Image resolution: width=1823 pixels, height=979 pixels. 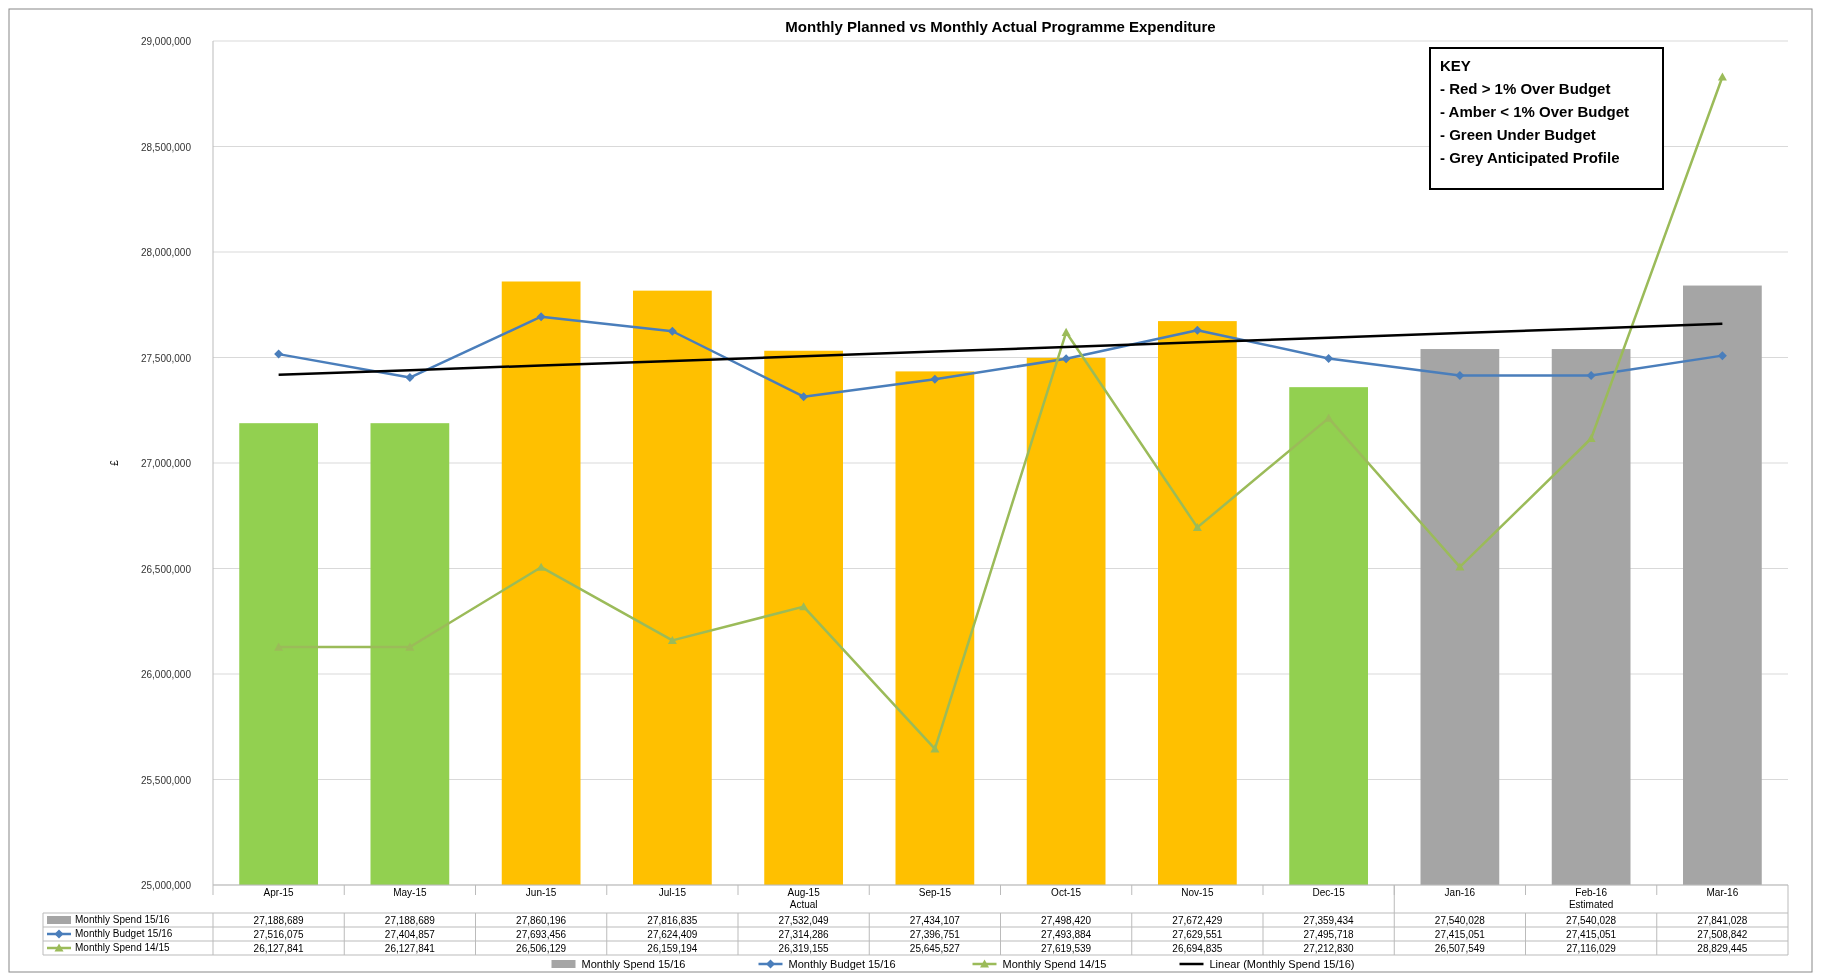 I want to click on y-tick-label: 25,000,000, so click(x=166, y=885).